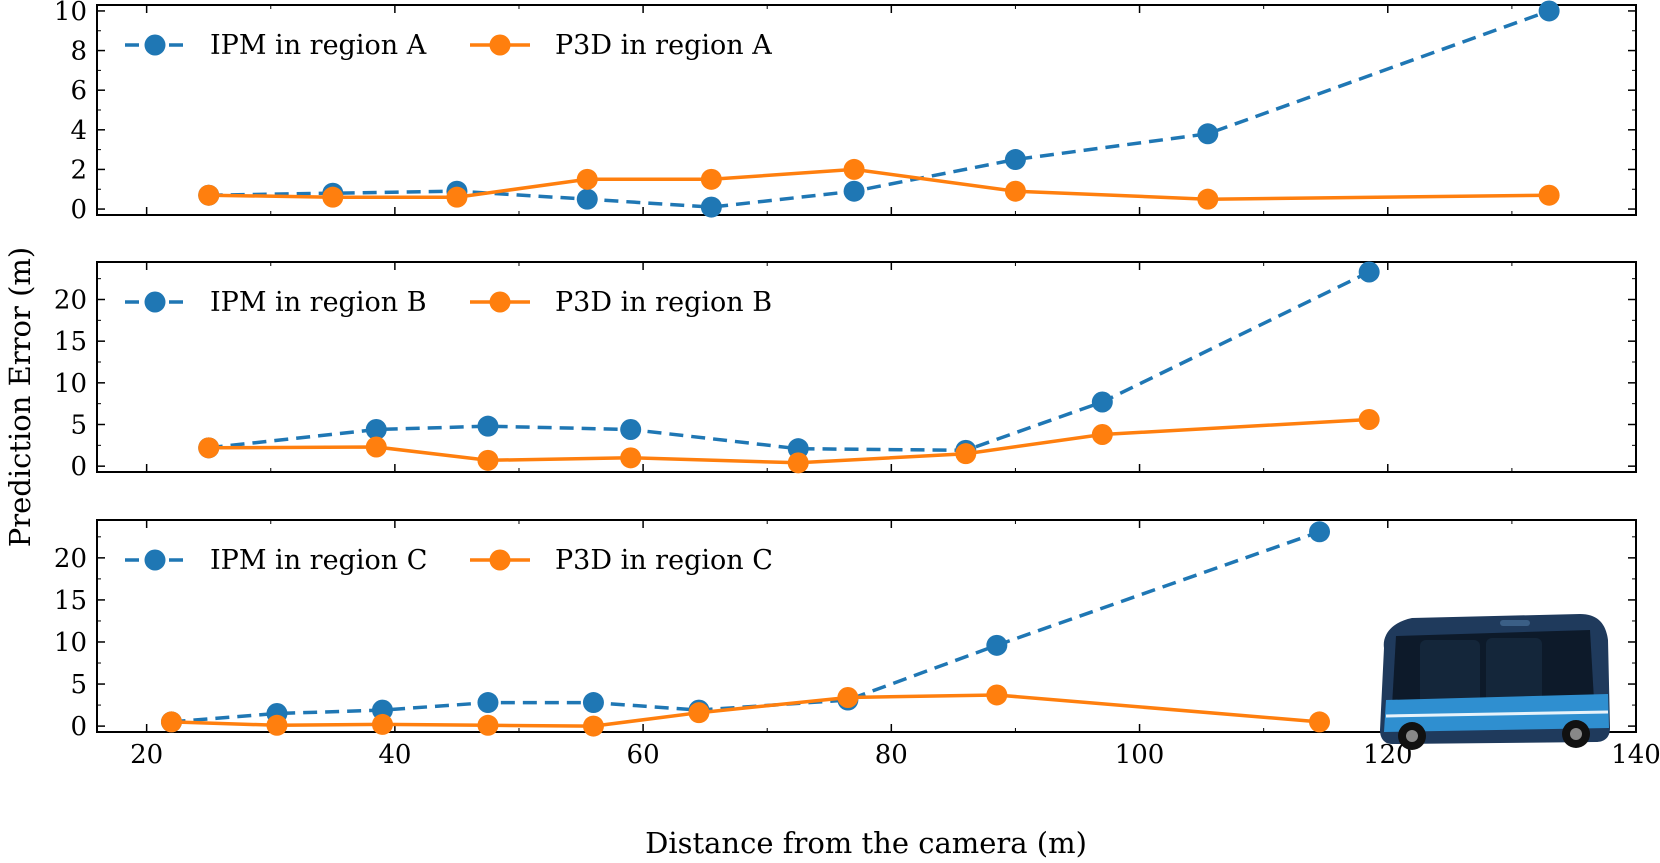 The image size is (1660, 863). What do you see at coordinates (1635, 755) in the screenshot?
I see `x-tick-label: 140` at bounding box center [1635, 755].